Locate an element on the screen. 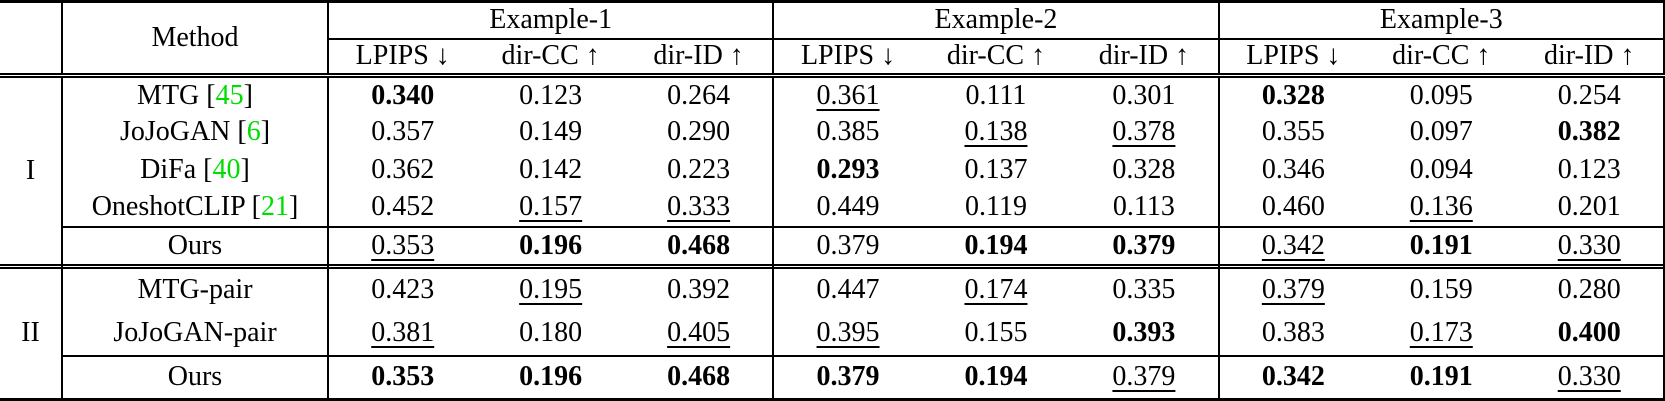  citation-link: 21 is located at coordinates (274, 207).